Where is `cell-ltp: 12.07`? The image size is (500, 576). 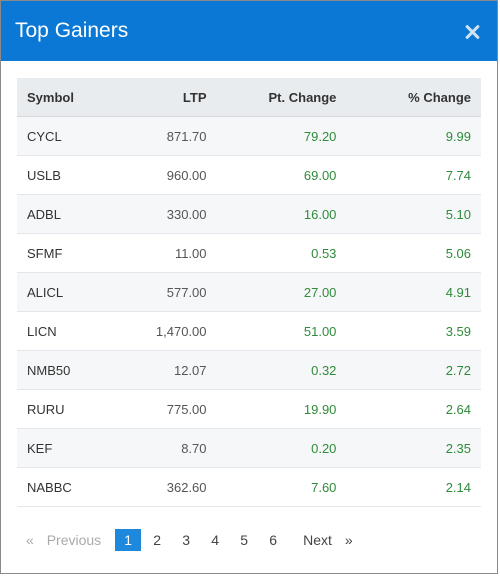
cell-ltp: 12.07 is located at coordinates (175, 370).